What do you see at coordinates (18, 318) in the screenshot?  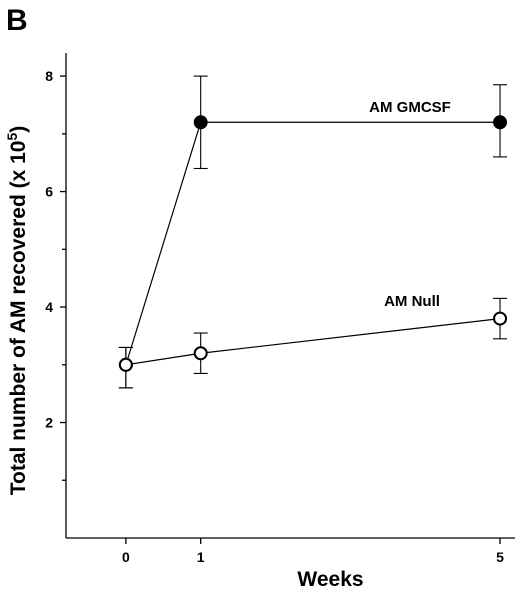 I see `y-axis-title-main: Total number of AM recovered (x 10` at bounding box center [18, 318].